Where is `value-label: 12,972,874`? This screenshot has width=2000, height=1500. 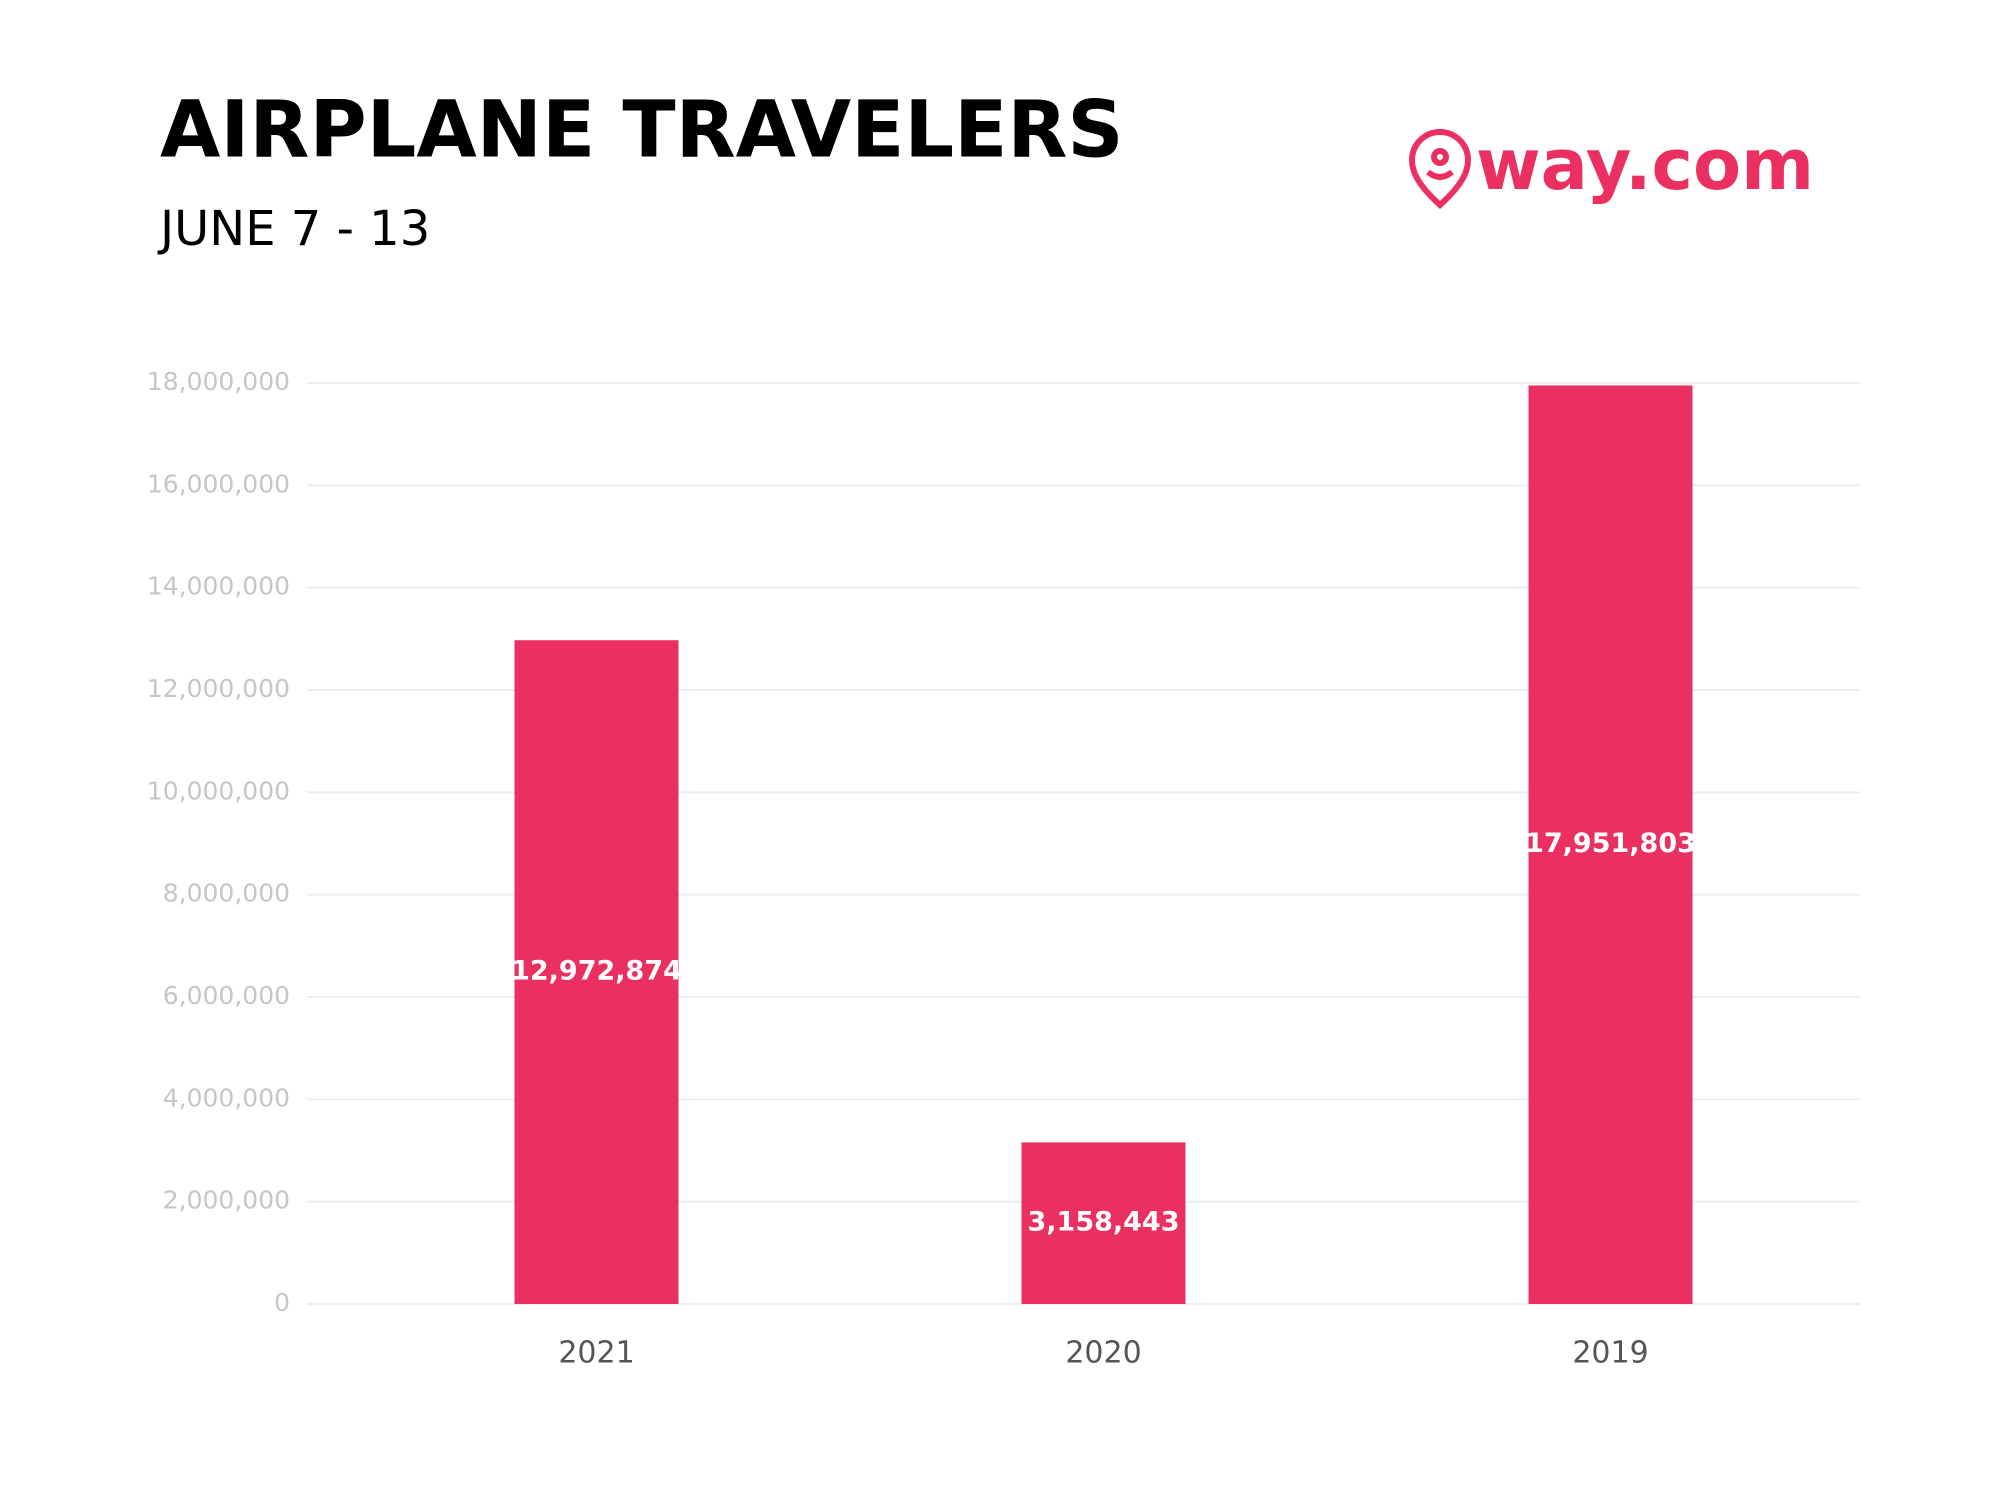
value-label: 12,972,874 is located at coordinates (596, 971).